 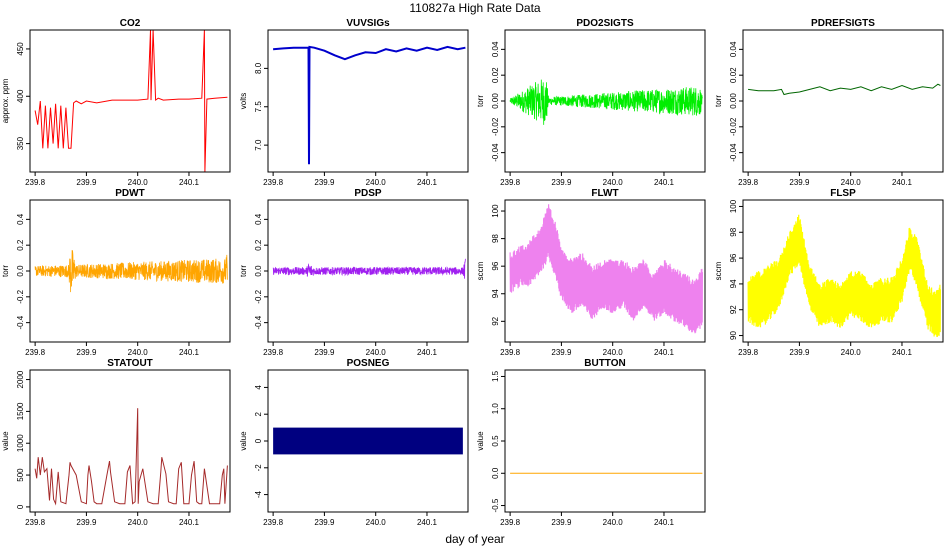 I want to click on y-tick-label: 96, so click(x=733, y=257).